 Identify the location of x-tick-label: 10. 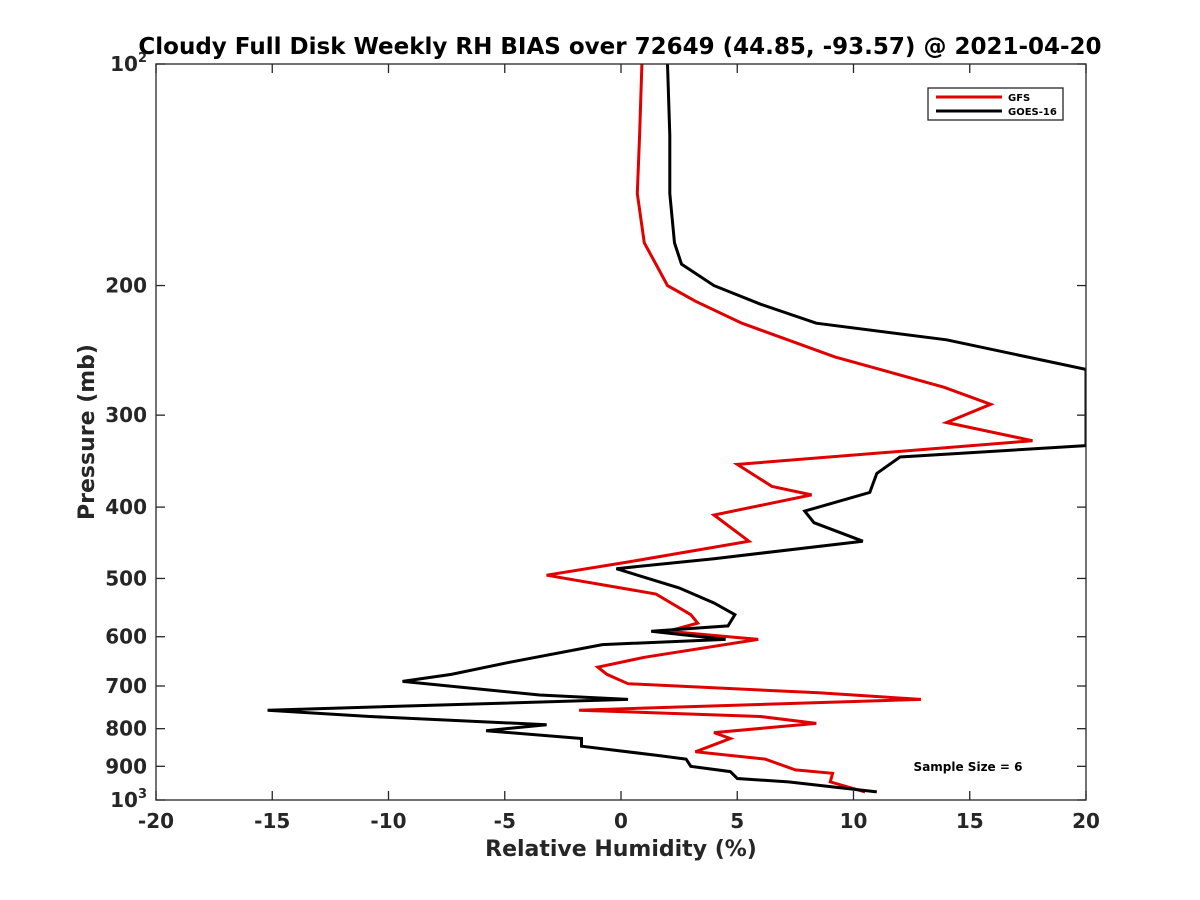
(854, 821).